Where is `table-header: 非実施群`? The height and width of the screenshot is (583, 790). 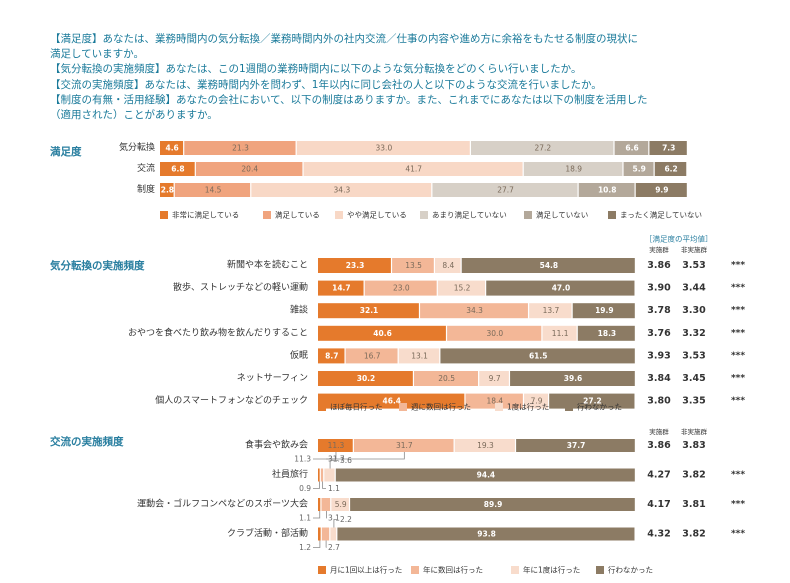 table-header: 非実施群 is located at coordinates (694, 249).